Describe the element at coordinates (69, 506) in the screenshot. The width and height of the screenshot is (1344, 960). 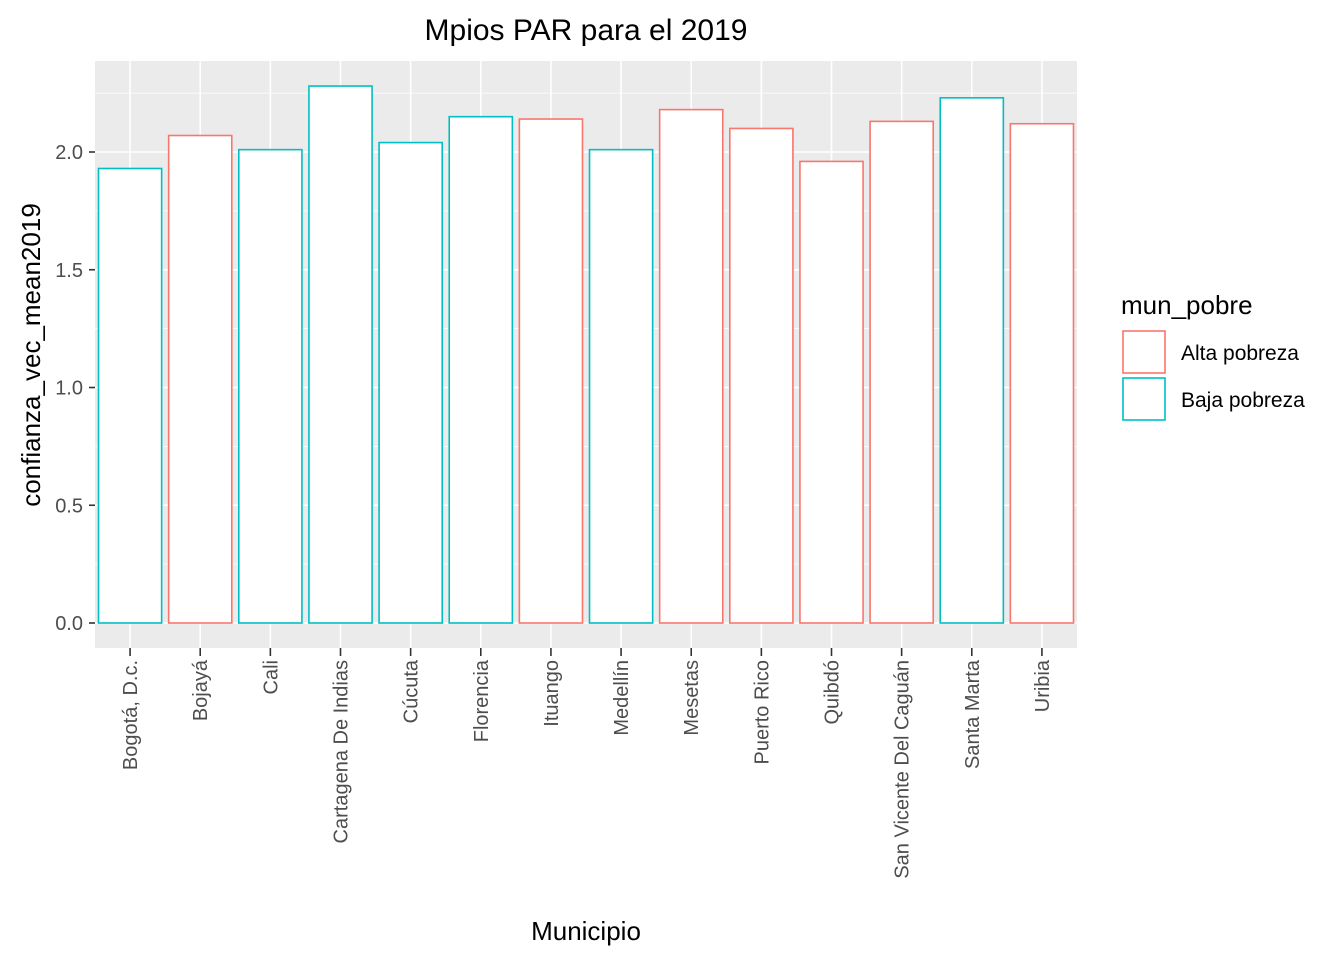
I see `y-tick-label: 0.5` at that location.